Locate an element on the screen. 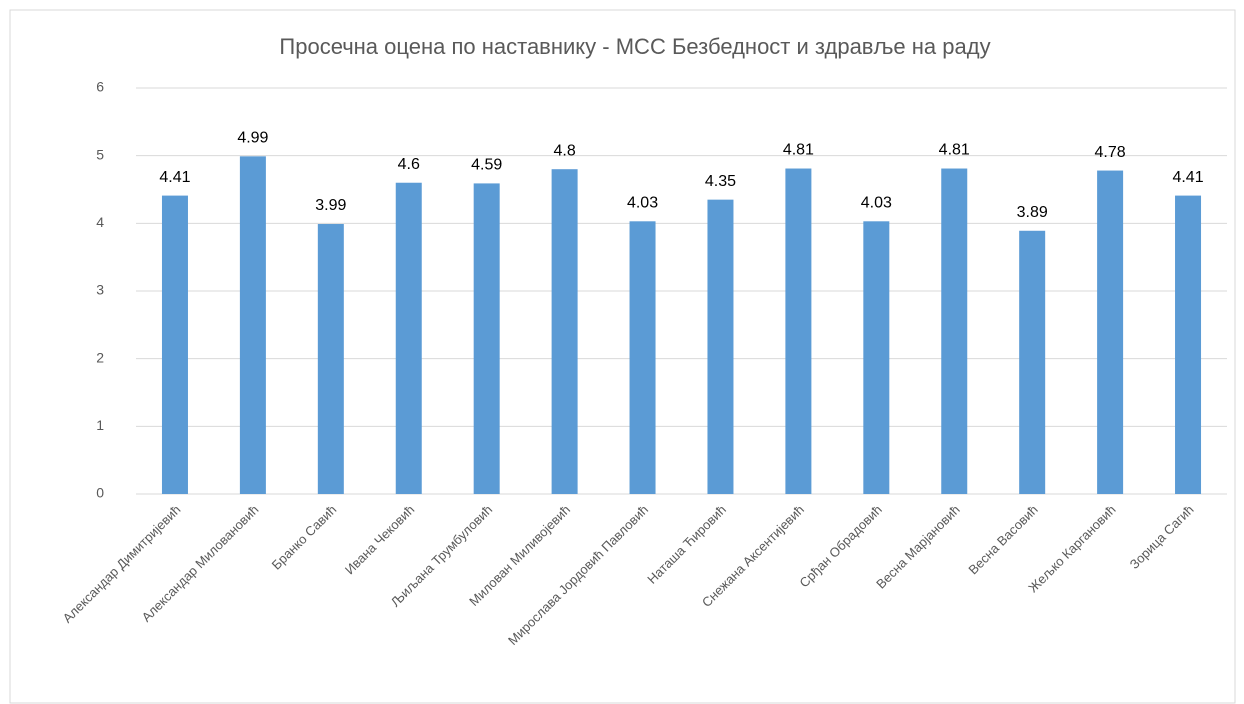 Image resolution: width=1244 pixels, height=704 pixels. data-label: 3.89 is located at coordinates (1032, 212).